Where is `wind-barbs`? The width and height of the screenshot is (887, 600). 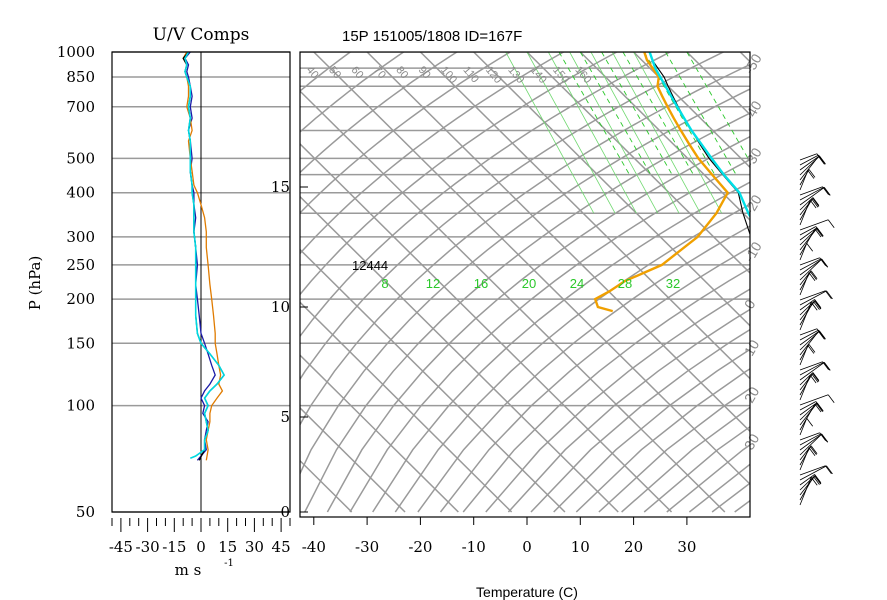 wind-barbs is located at coordinates (817, 329).